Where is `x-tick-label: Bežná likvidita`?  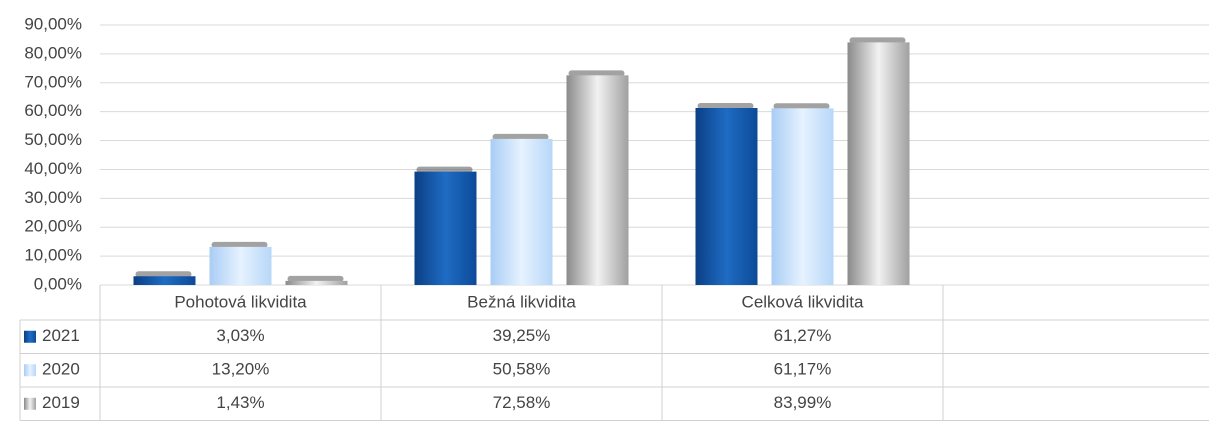 x-tick-label: Bežná likvidita is located at coordinates (521, 301).